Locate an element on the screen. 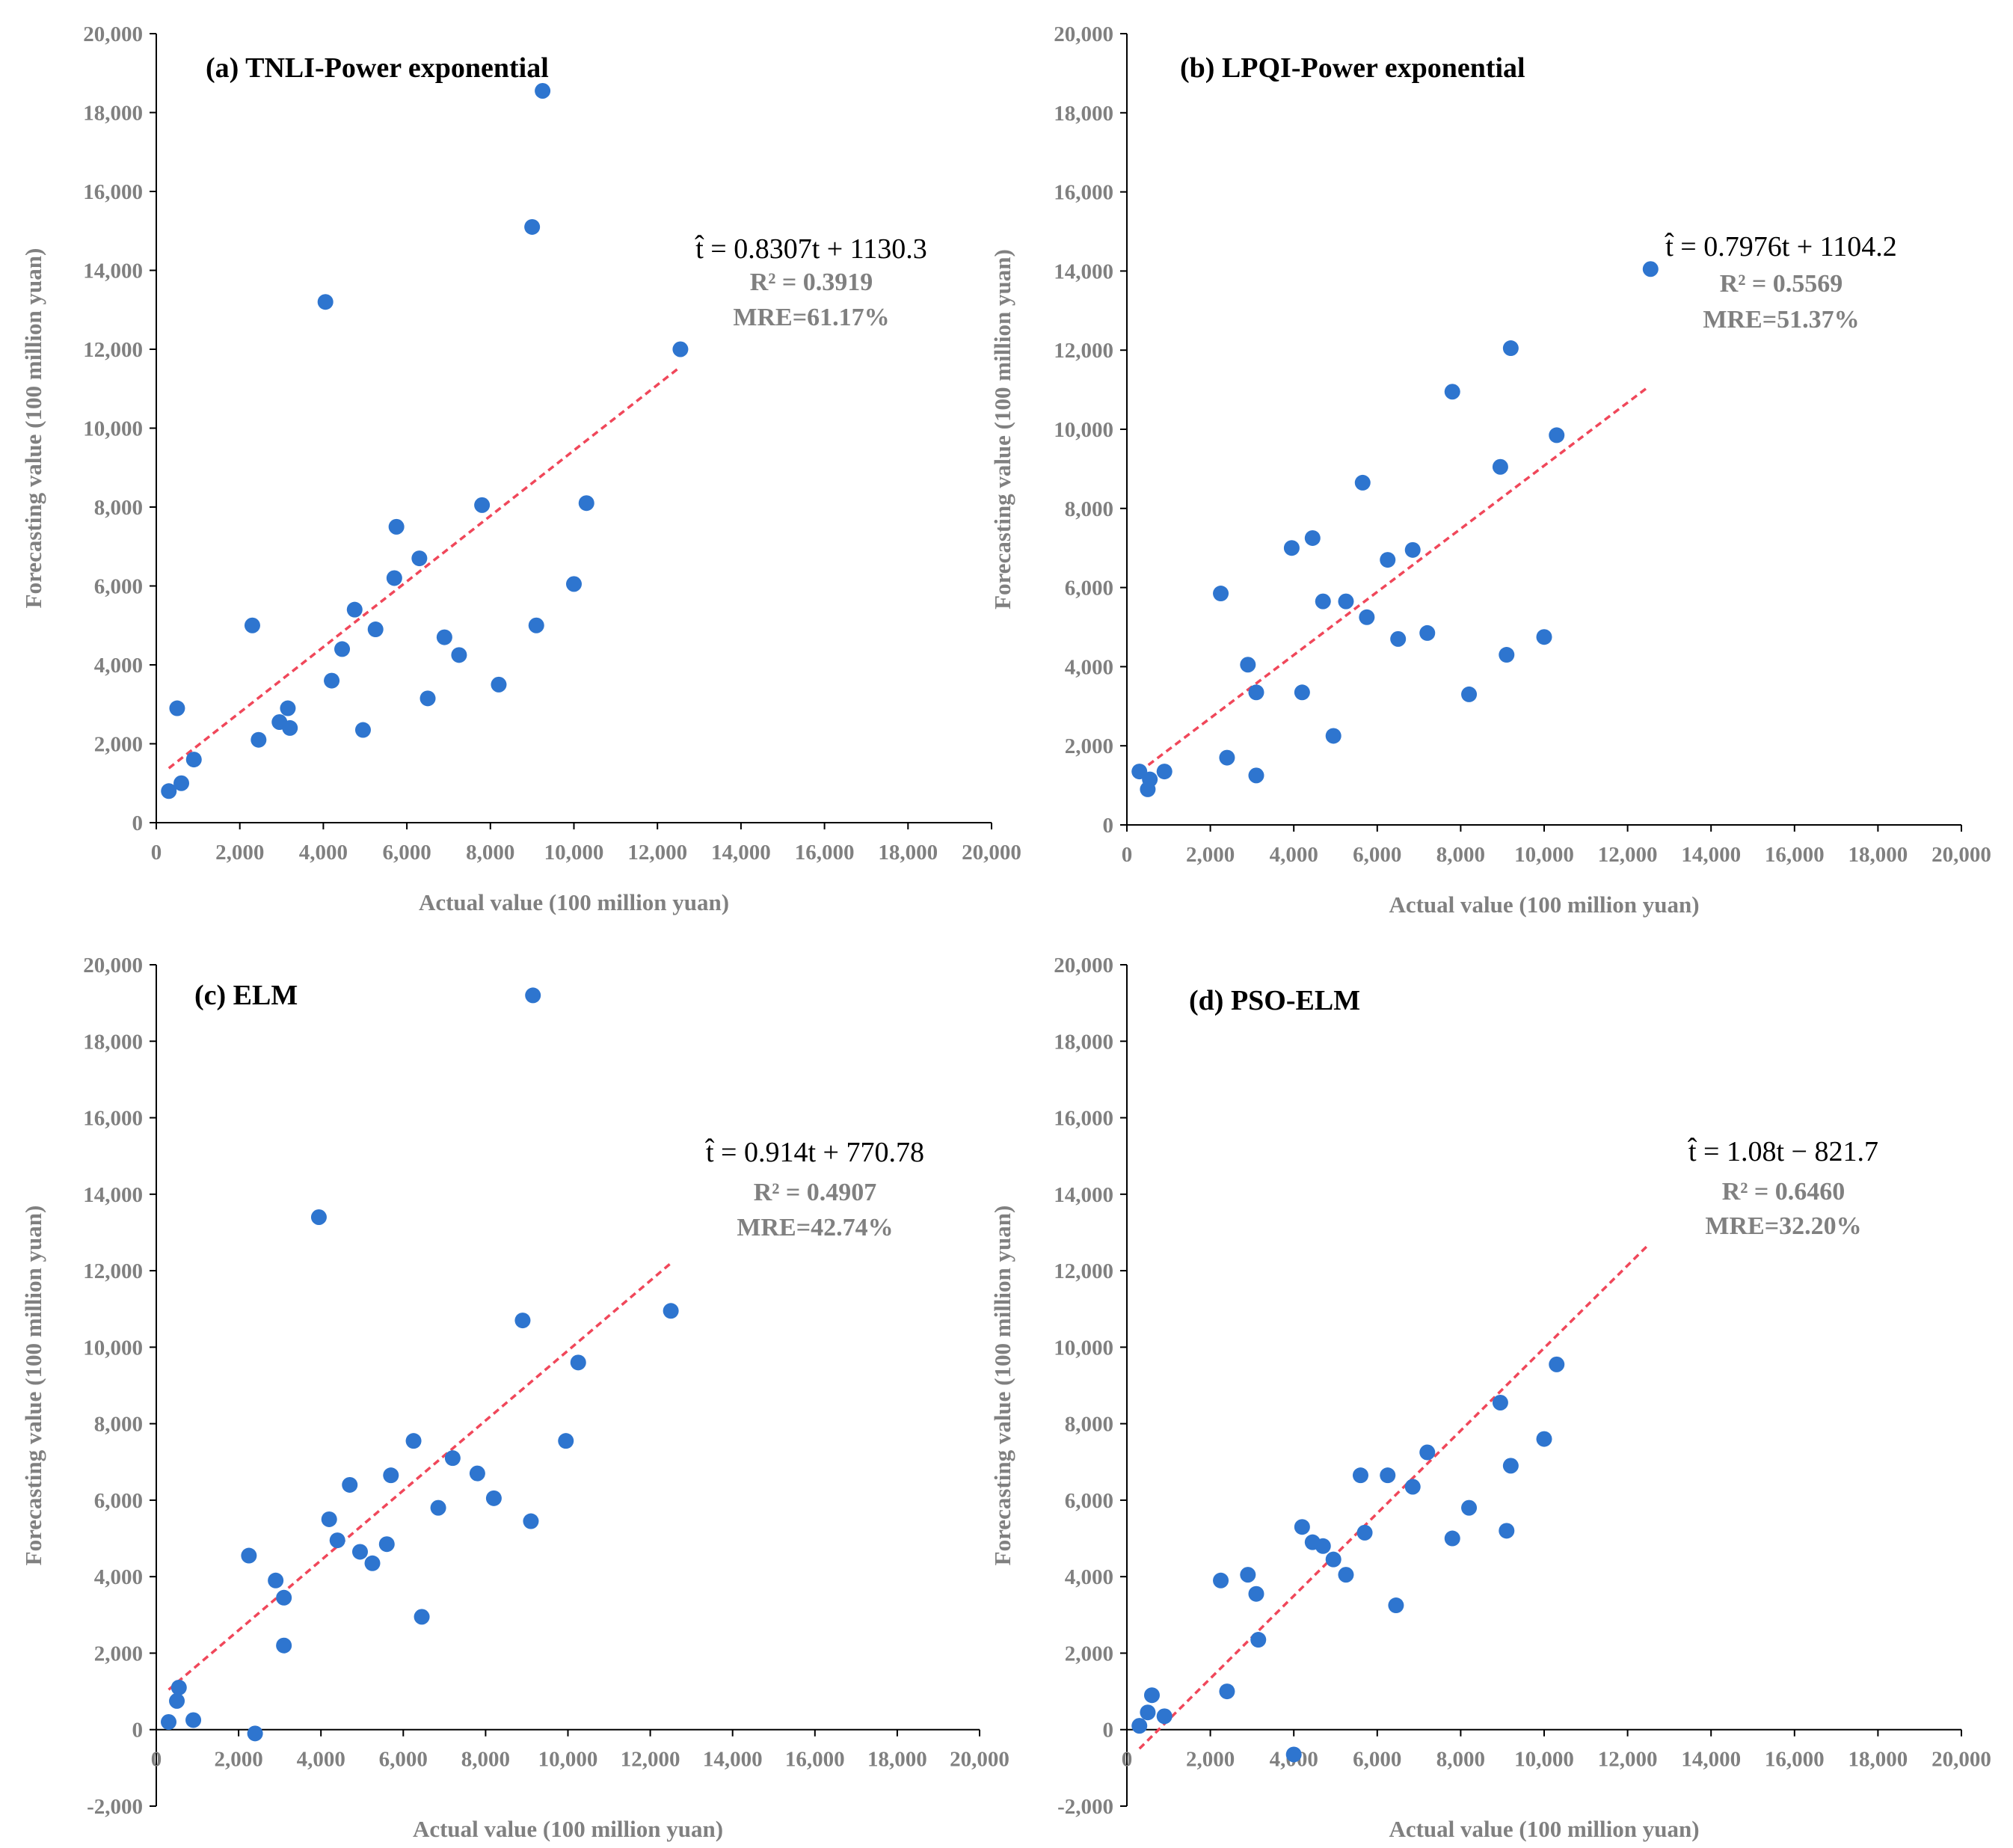  y-tick-label: 10,000 is located at coordinates (1083, 1348).